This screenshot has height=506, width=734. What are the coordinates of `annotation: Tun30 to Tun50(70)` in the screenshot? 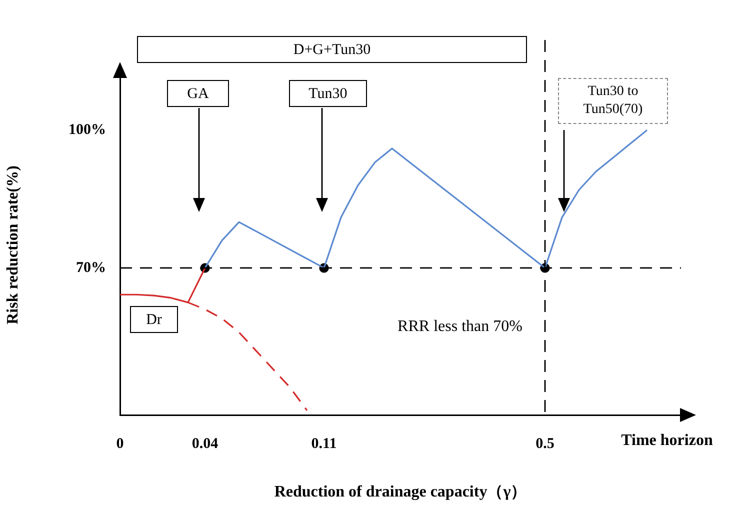 It's located at (613, 101).